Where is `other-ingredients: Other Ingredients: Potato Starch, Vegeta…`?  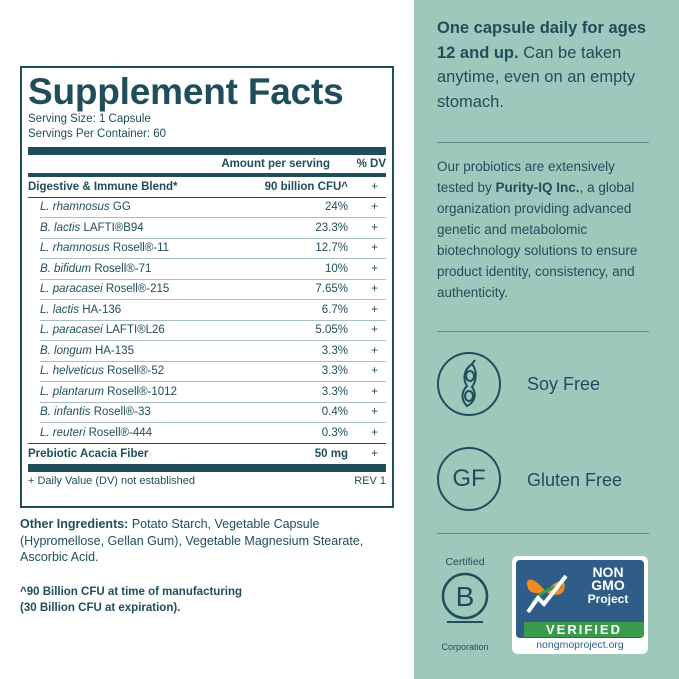
other-ingredients: Other Ingredients: Potato Starch, Vegeta… is located at coordinates (210, 541).